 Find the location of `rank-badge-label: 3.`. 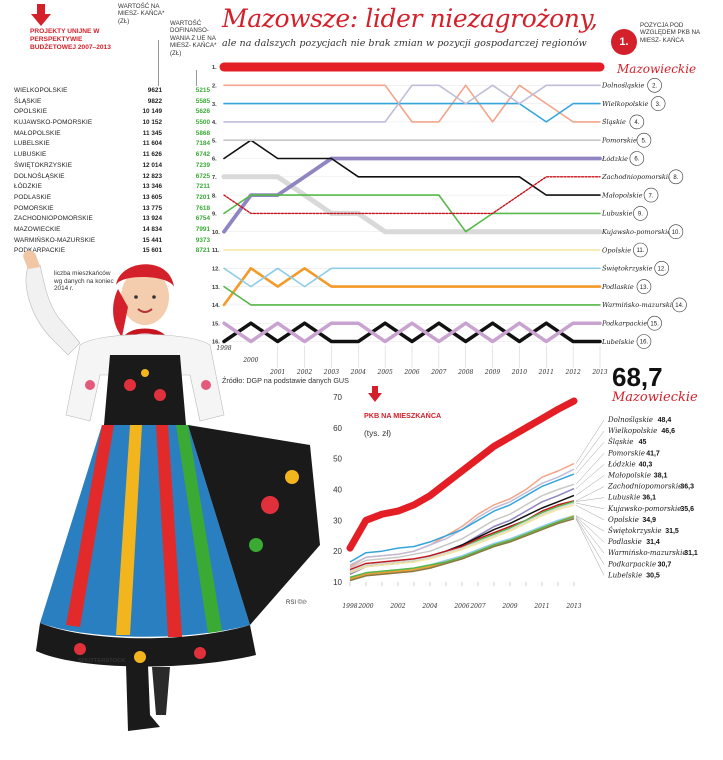

rank-badge-label: 3. is located at coordinates (658, 105).